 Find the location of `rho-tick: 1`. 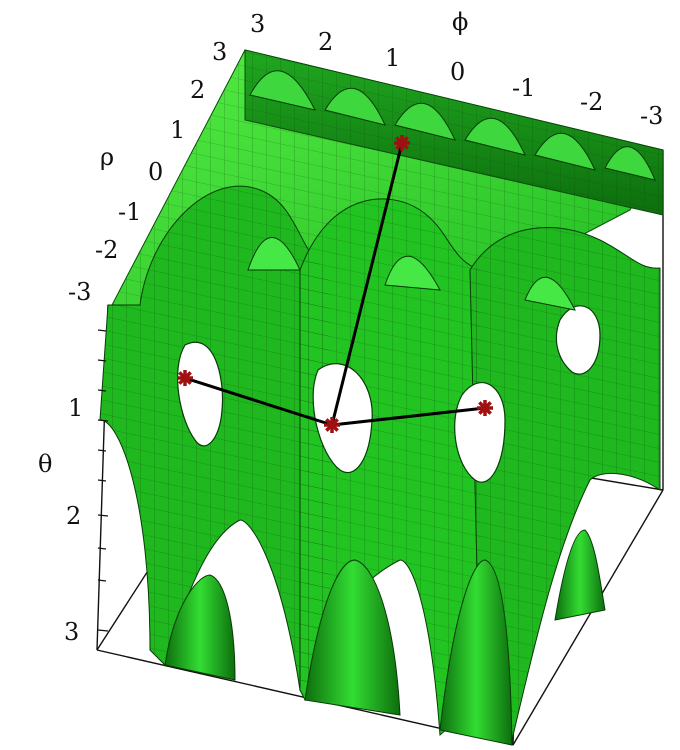

rho-tick: 1 is located at coordinates (177, 130).